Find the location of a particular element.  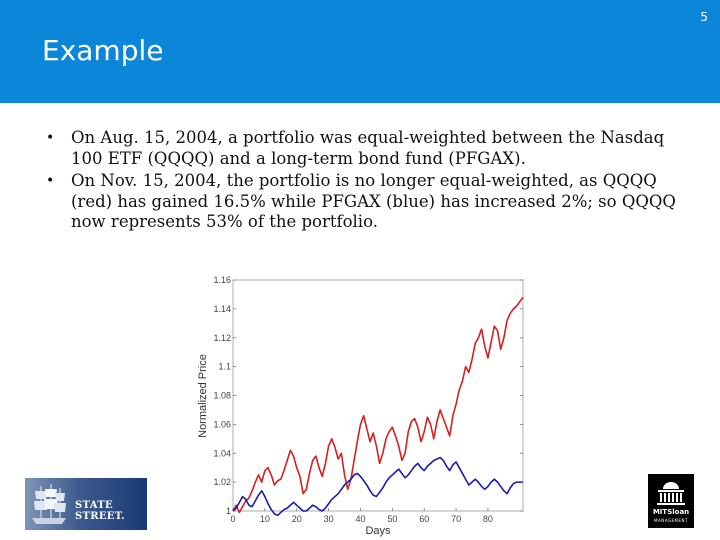

y-tick-label: 1.16 is located at coordinates (222, 280).